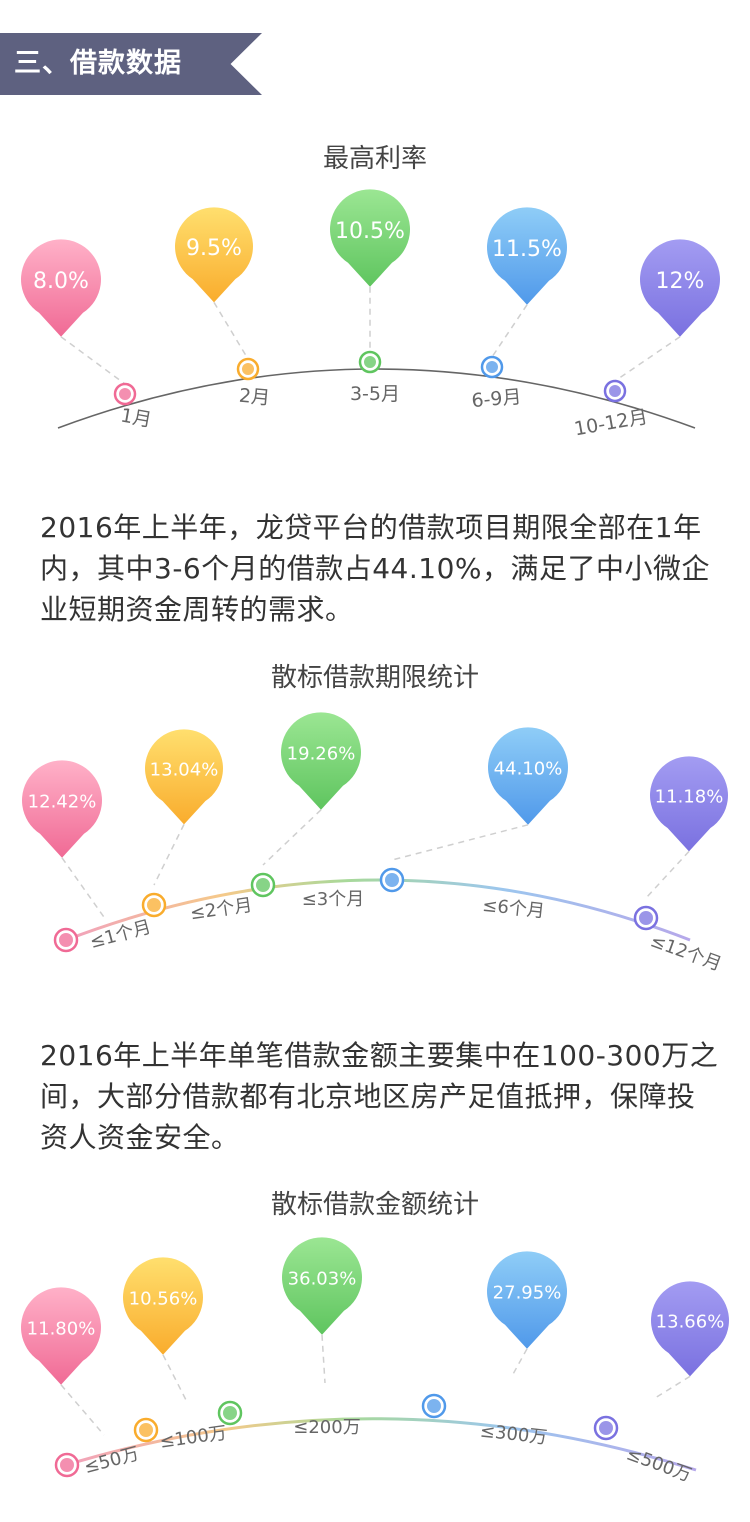 Image resolution: width=750 pixels, height=1522 pixels. What do you see at coordinates (375, 394) in the screenshot?
I see `category-label: 3-5月` at bounding box center [375, 394].